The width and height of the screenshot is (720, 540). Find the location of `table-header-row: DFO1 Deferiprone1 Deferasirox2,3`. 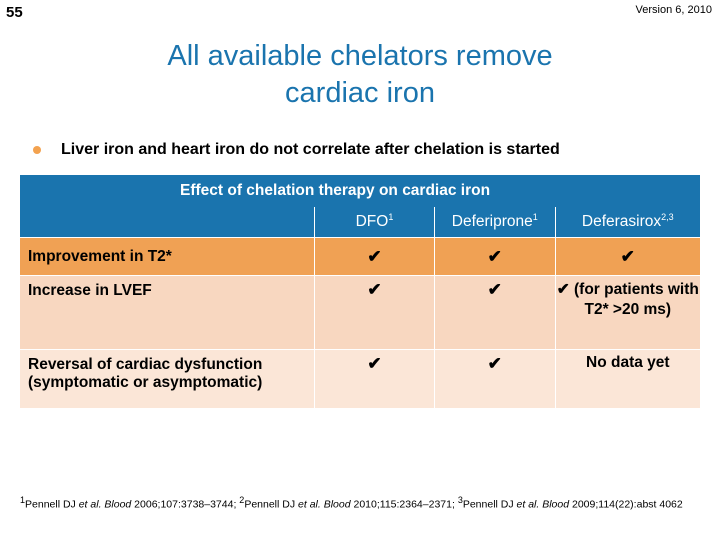

table-header-row: DFO1 Deferiprone1 Deferasirox2,3 is located at coordinates (360, 222).